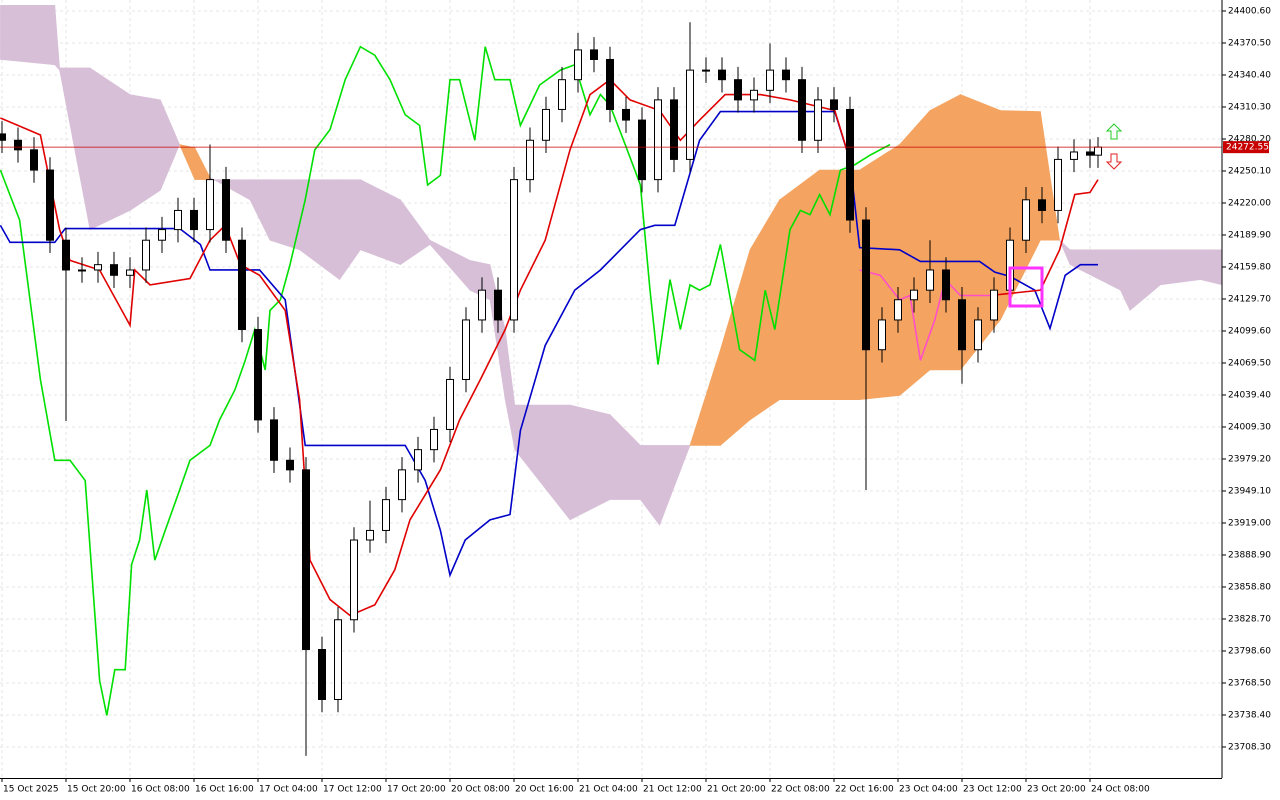 The width and height of the screenshot is (1280, 800). I want to click on x-tick-label: 23 Oct 12:00, so click(992, 790).